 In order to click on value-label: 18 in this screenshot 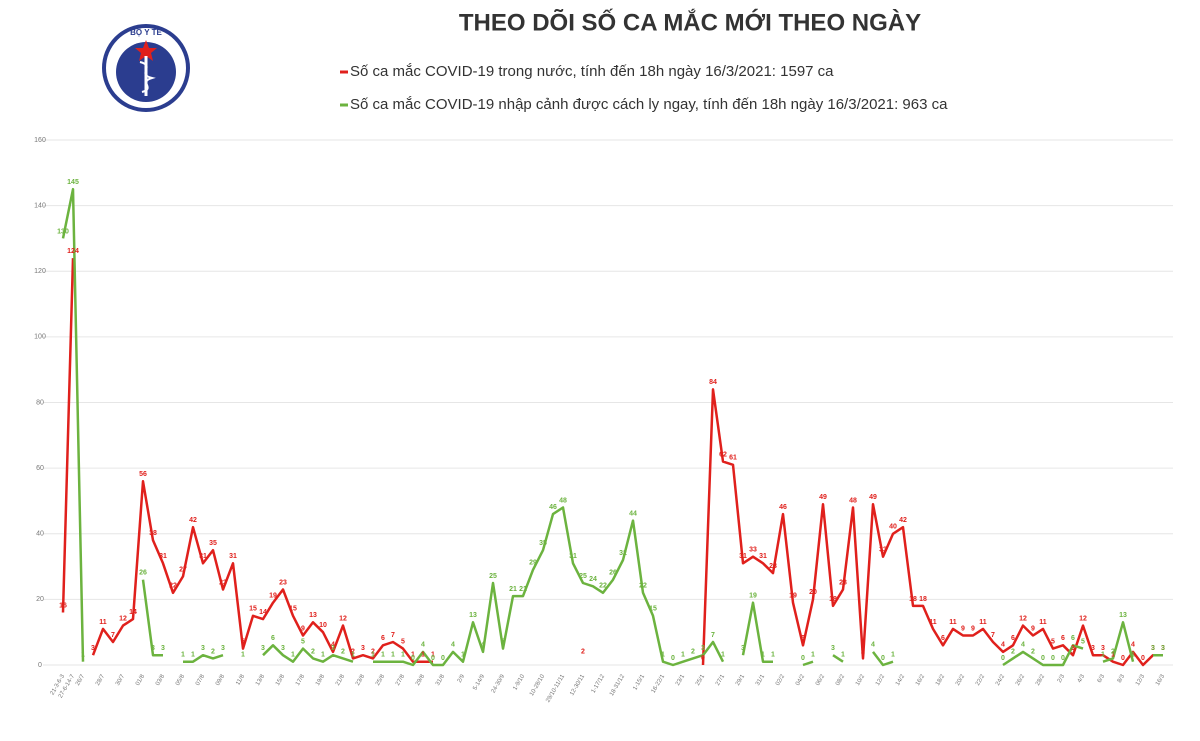, I will do `click(923, 599)`.